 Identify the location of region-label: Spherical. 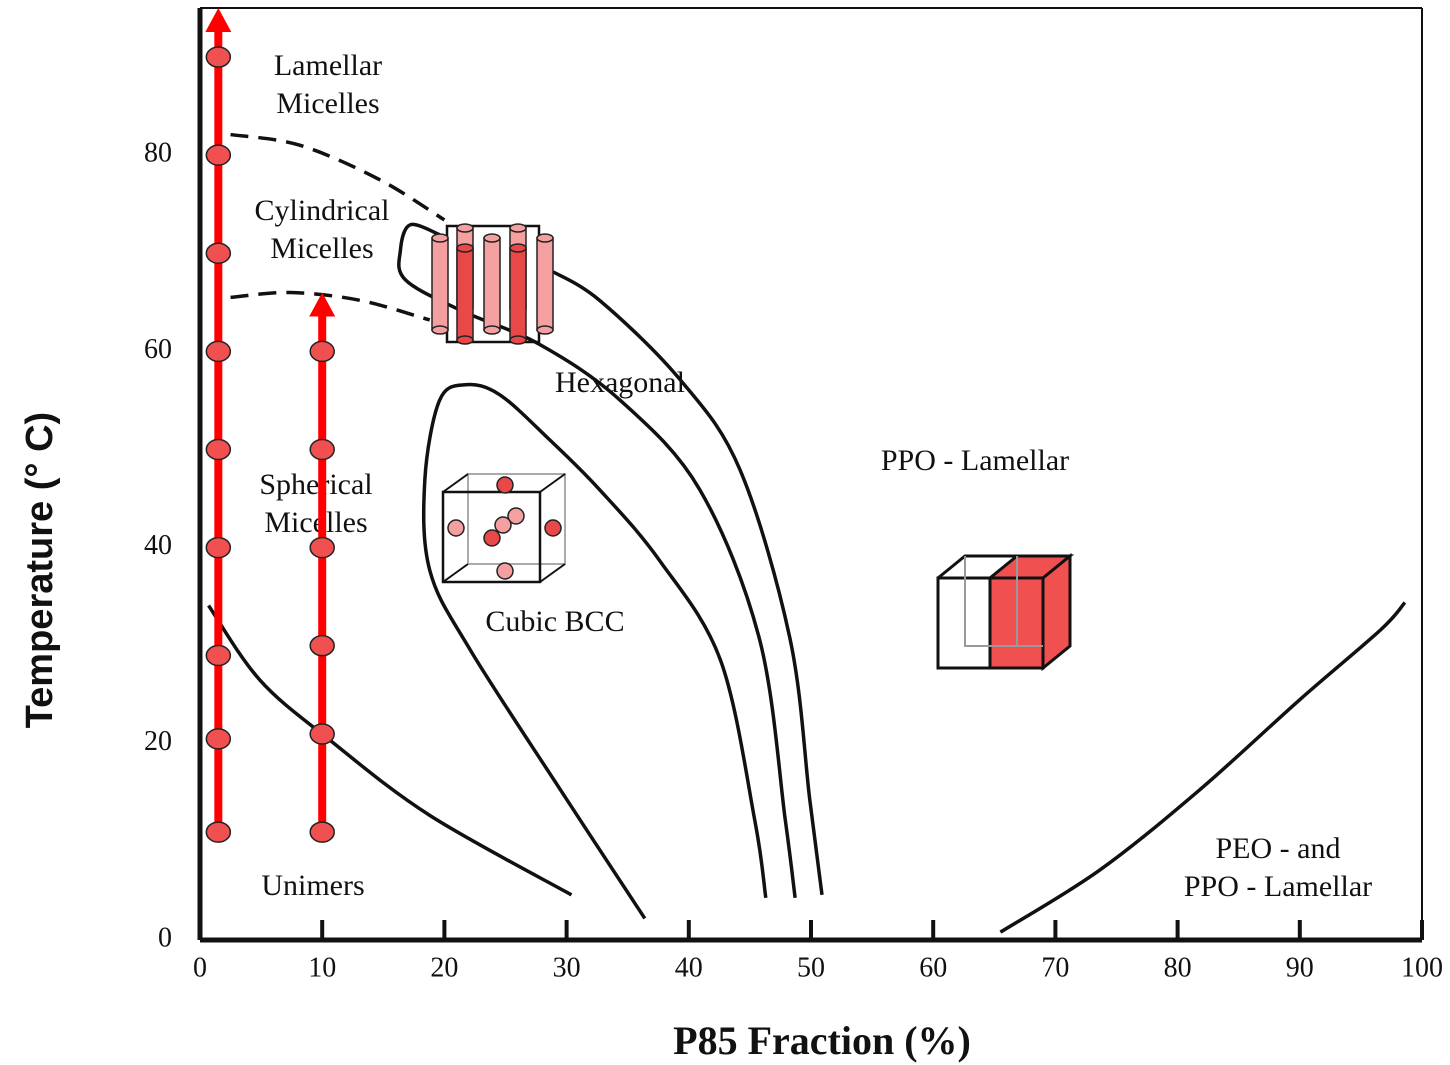
(315, 484).